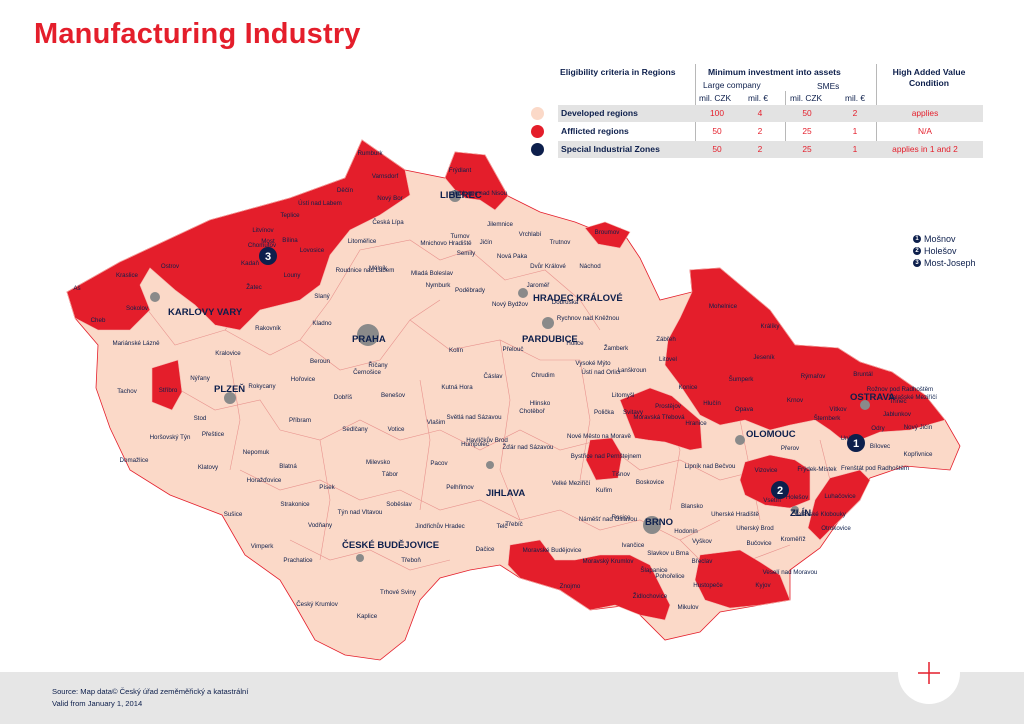 This screenshot has height=724, width=1024. What do you see at coordinates (200, 418) in the screenshot?
I see `region-label: Stod` at bounding box center [200, 418].